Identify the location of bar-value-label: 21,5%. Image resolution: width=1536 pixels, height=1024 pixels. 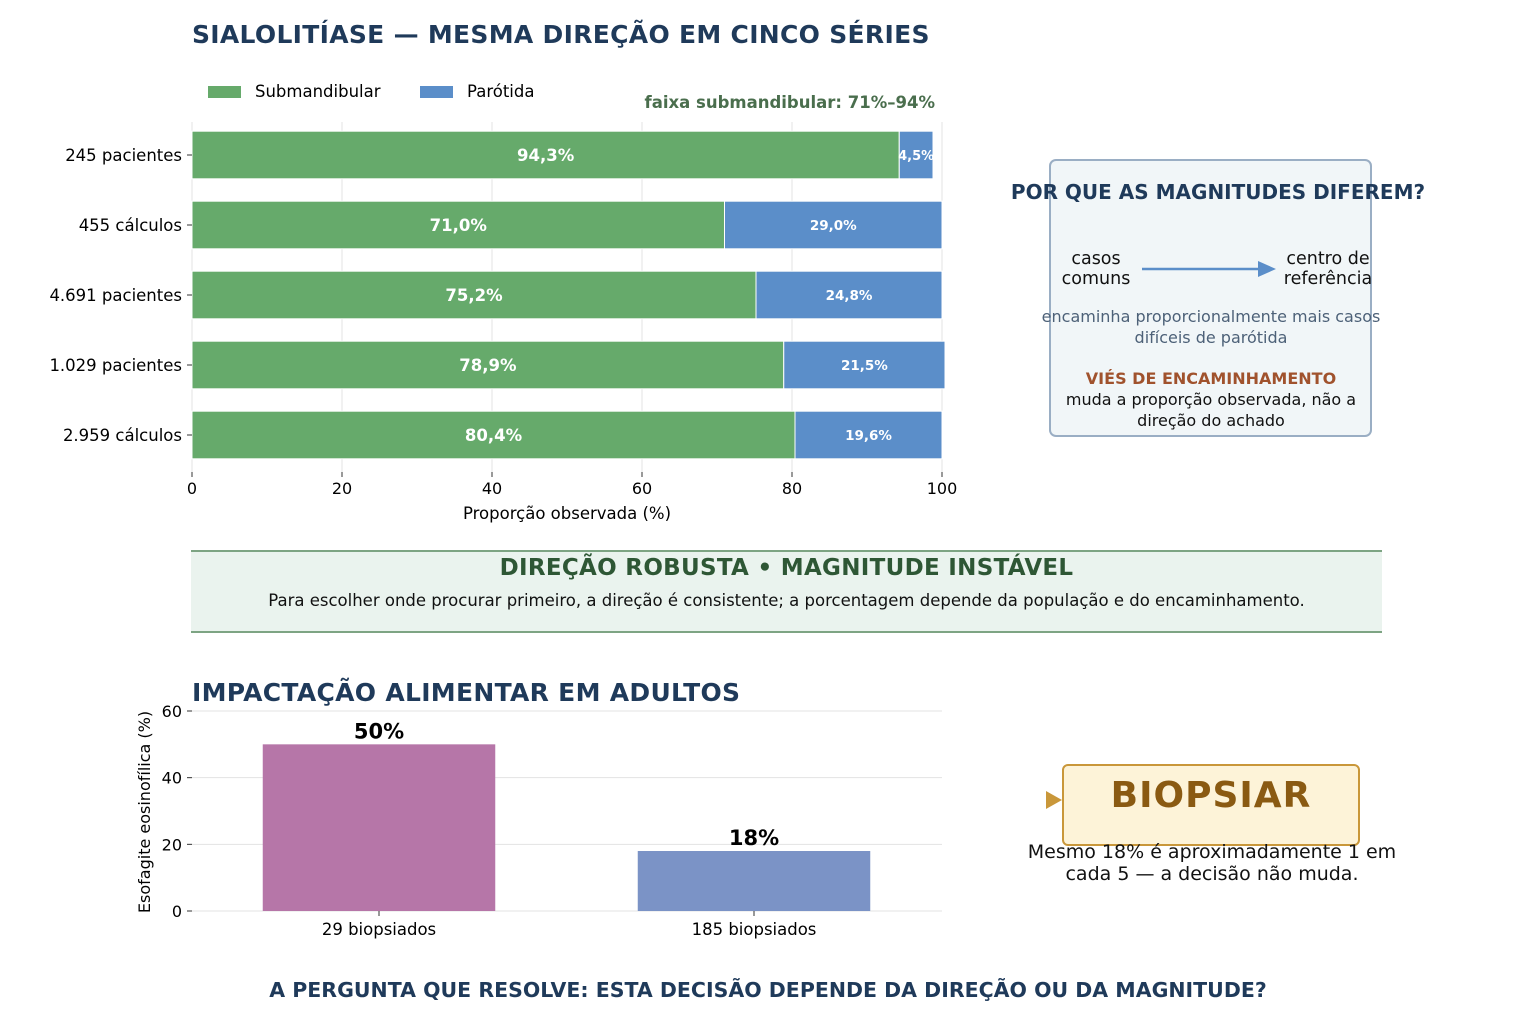
(864, 366).